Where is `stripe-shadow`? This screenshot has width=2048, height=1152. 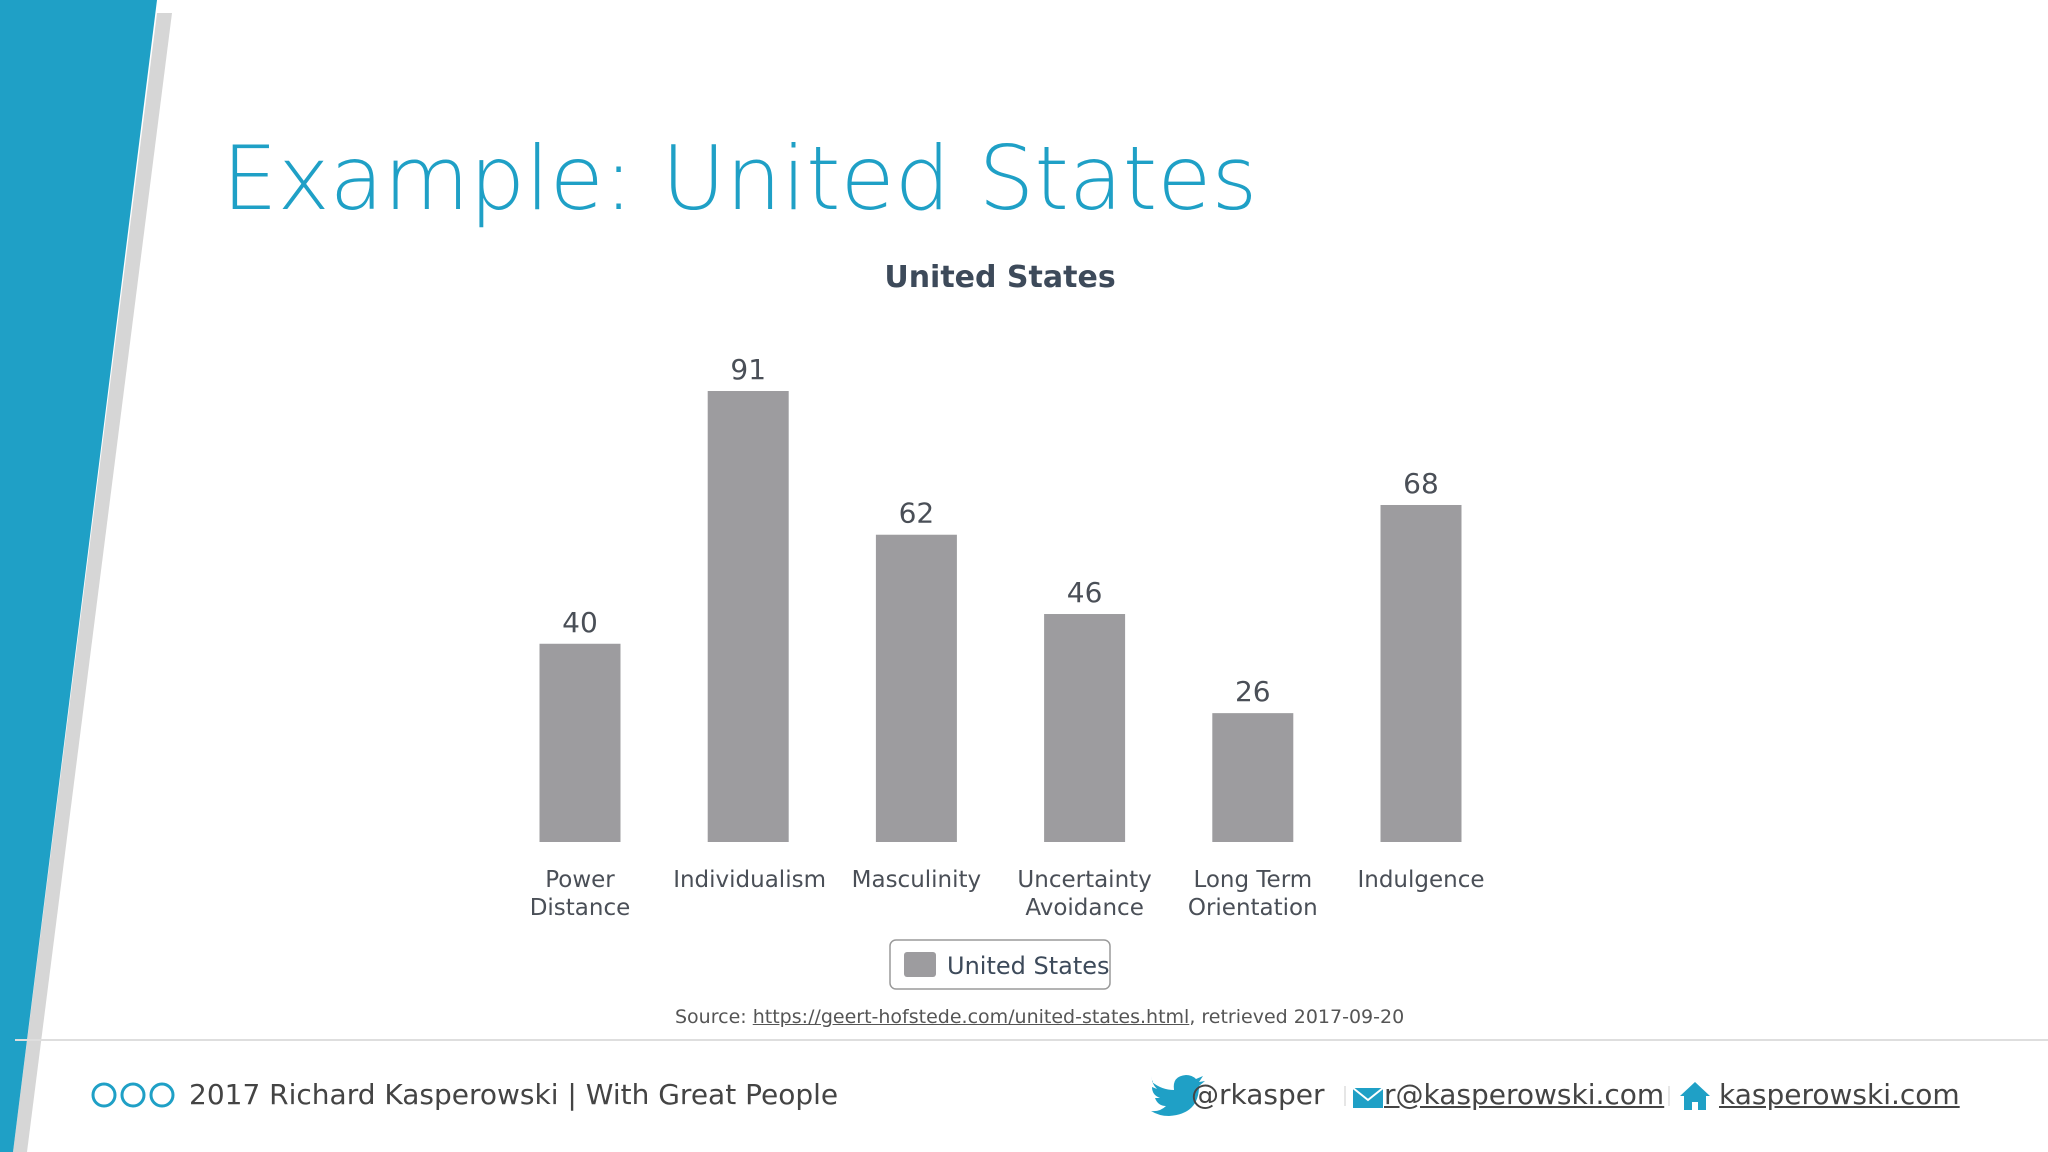 stripe-shadow is located at coordinates (92, 582).